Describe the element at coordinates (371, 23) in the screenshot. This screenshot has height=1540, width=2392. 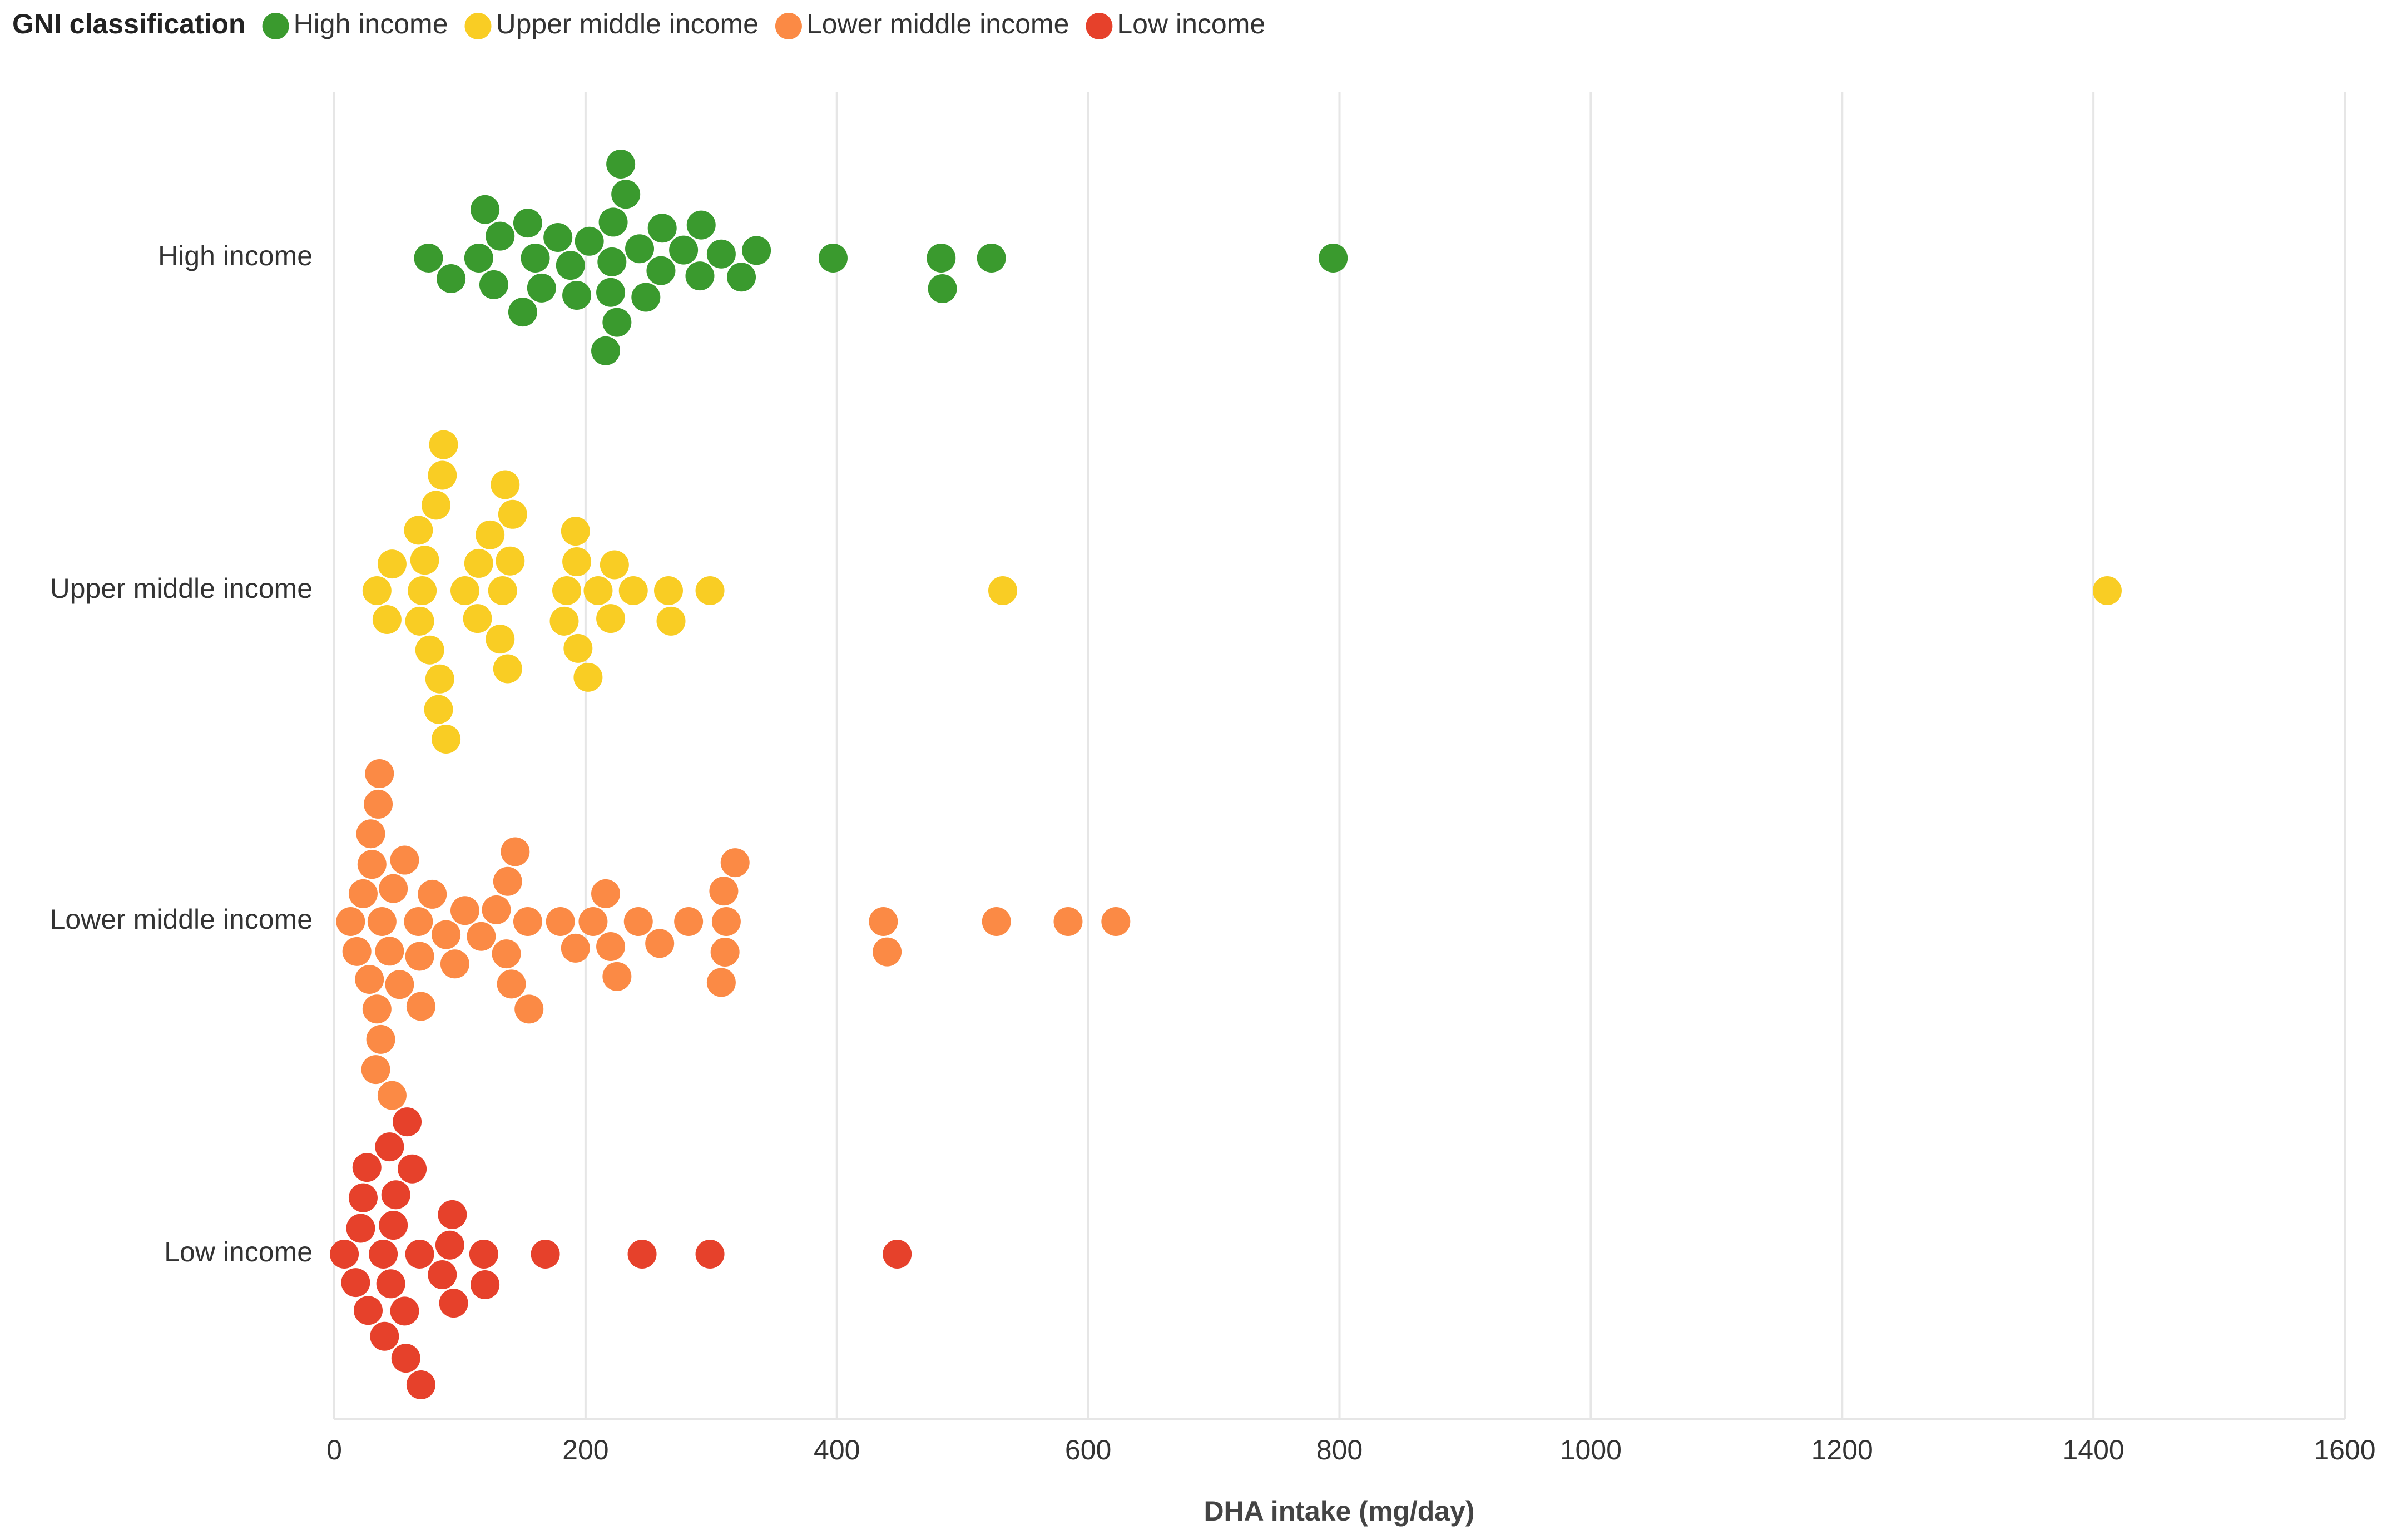
I see `legend-label: High income` at that location.